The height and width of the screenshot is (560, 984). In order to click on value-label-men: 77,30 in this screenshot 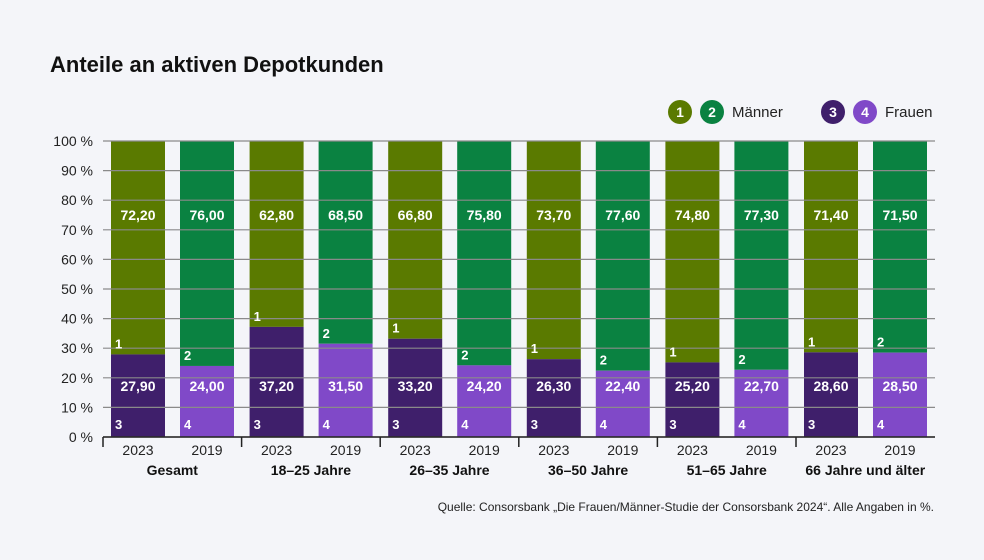, I will do `click(761, 215)`.